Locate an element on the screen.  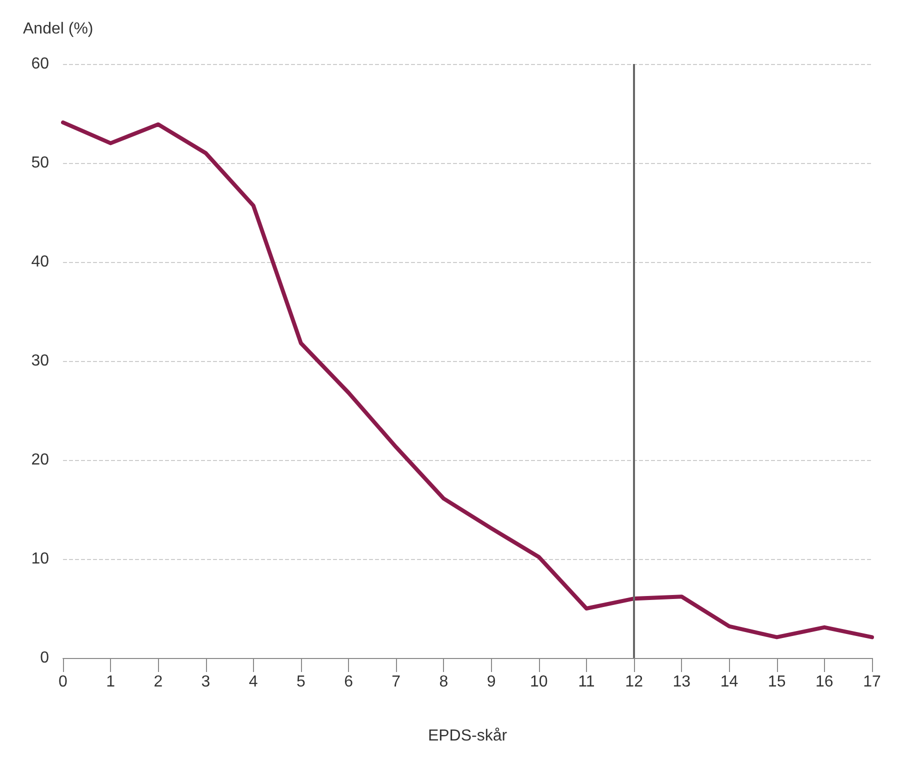
x-tick-label: 11 is located at coordinates (586, 682).